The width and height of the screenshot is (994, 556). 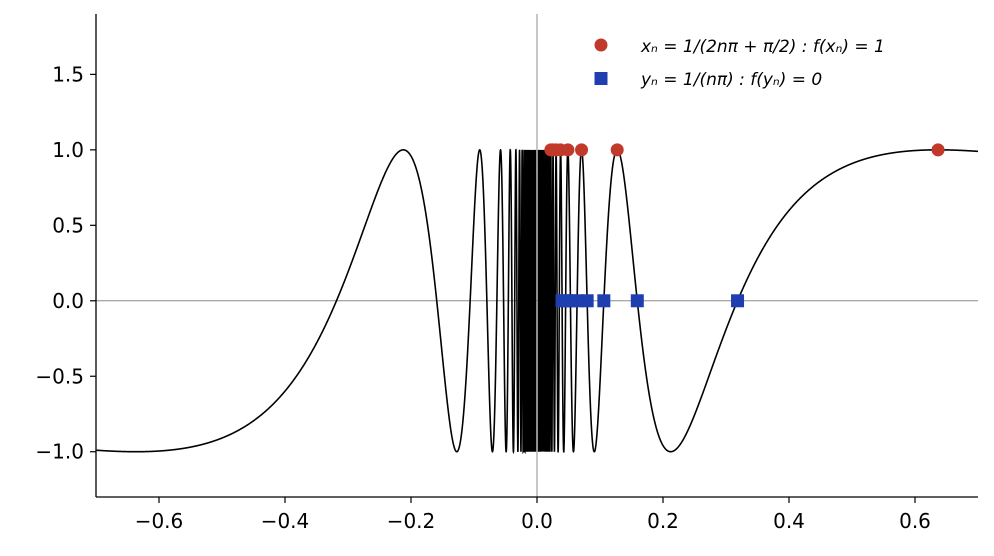 What do you see at coordinates (663, 521) in the screenshot?
I see `x-tick-label: 0.2` at bounding box center [663, 521].